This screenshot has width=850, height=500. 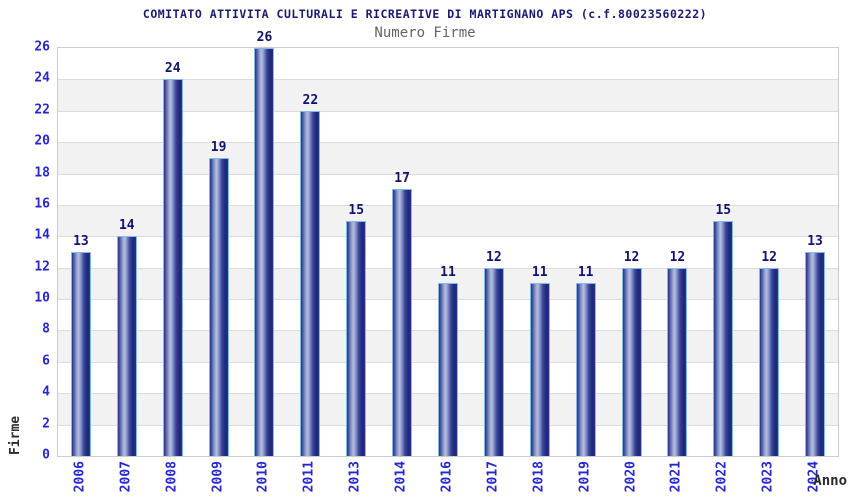 What do you see at coordinates (830, 481) in the screenshot?
I see `x-axis-label: Anno` at bounding box center [830, 481].